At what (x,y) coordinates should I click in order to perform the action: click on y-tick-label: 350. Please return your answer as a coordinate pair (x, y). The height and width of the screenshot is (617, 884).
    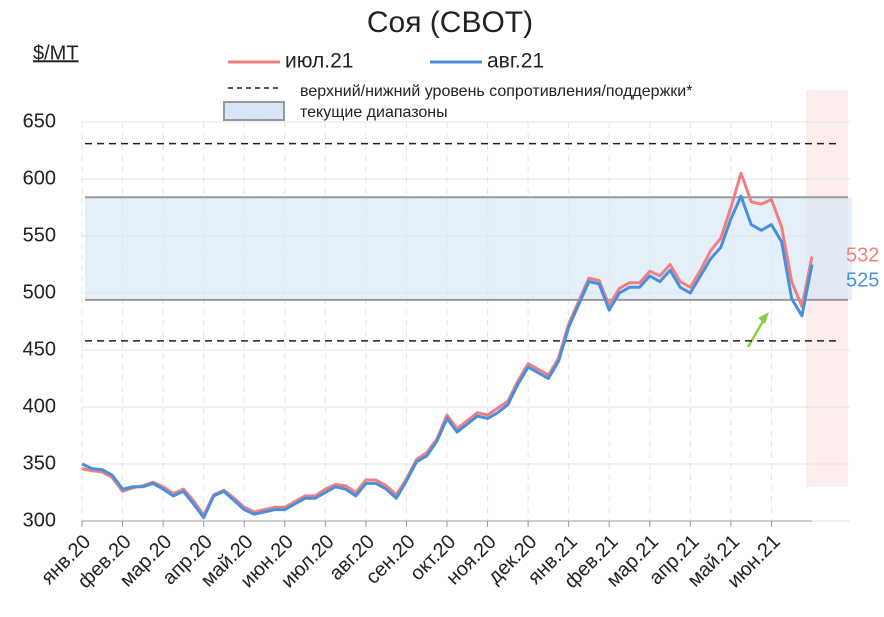
    Looking at the image, I should click on (39, 463).